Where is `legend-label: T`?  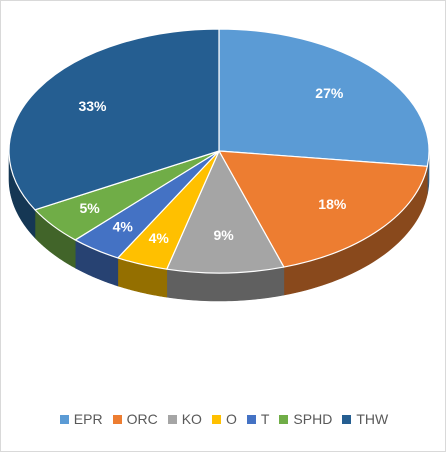 legend-label: T is located at coordinates (265, 419).